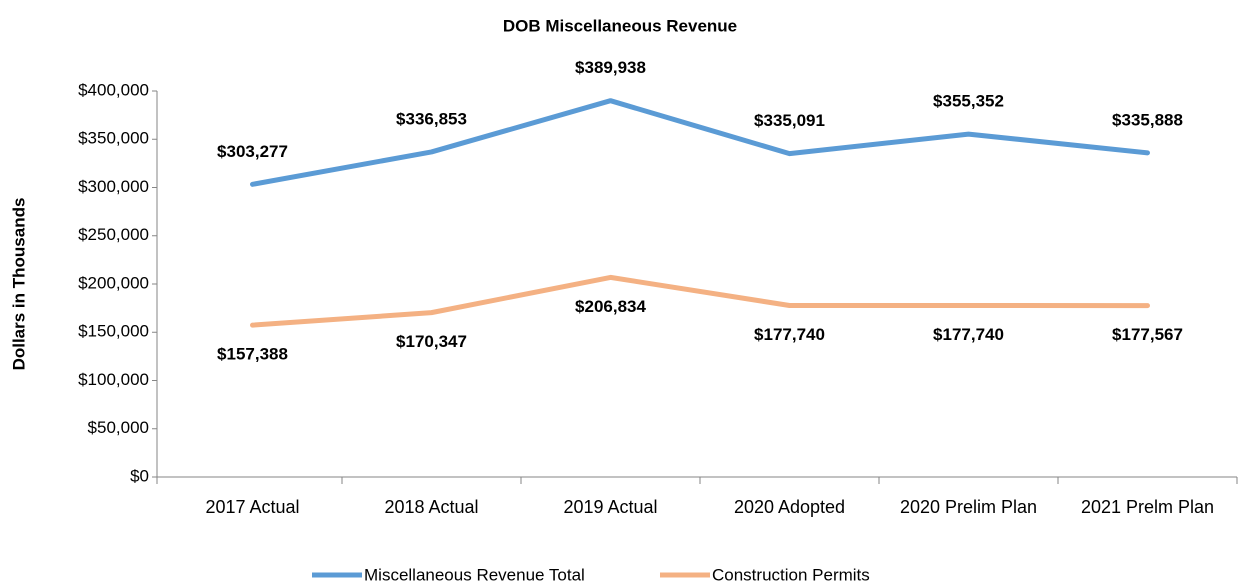  I want to click on y-tick-label: $200,000, so click(113, 282).